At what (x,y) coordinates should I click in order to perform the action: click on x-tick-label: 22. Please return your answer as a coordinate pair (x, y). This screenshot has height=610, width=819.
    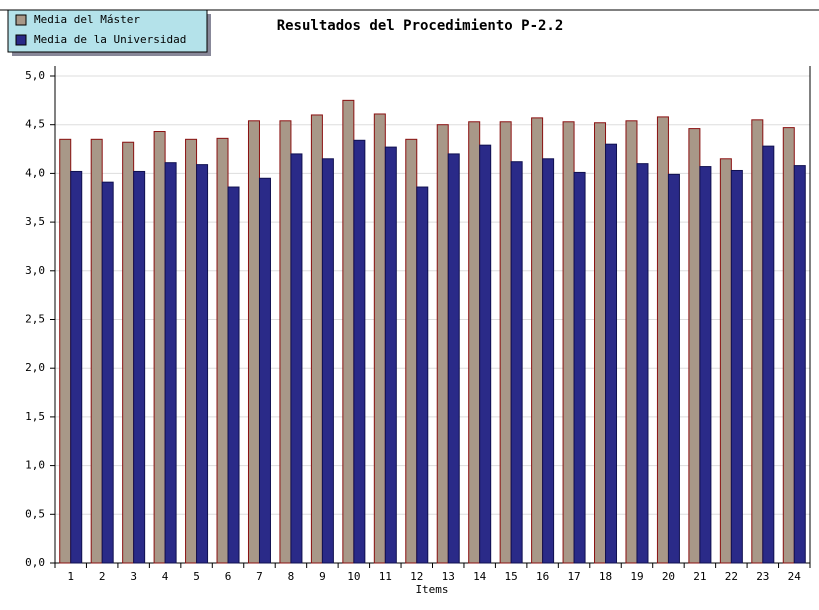
    Looking at the image, I should click on (731, 576).